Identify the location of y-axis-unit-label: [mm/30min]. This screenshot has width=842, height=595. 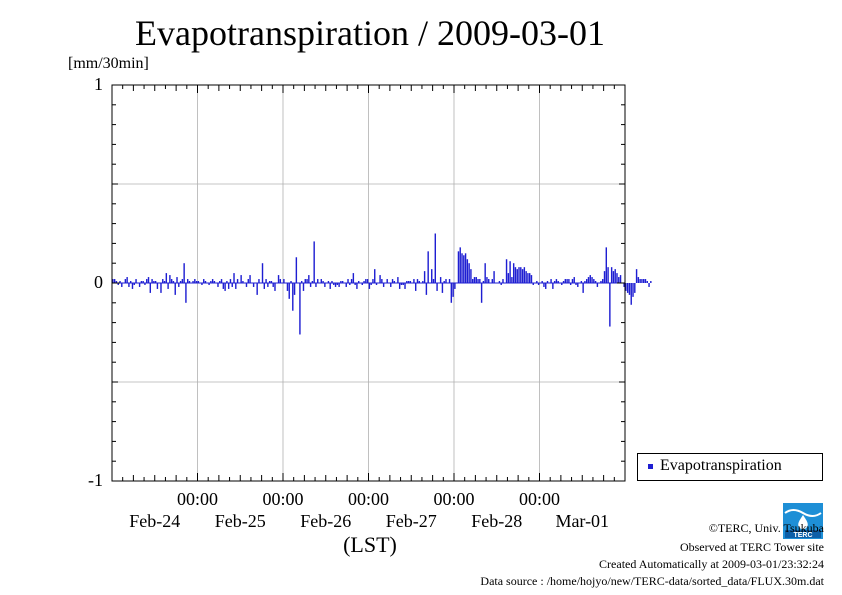
(108, 63).